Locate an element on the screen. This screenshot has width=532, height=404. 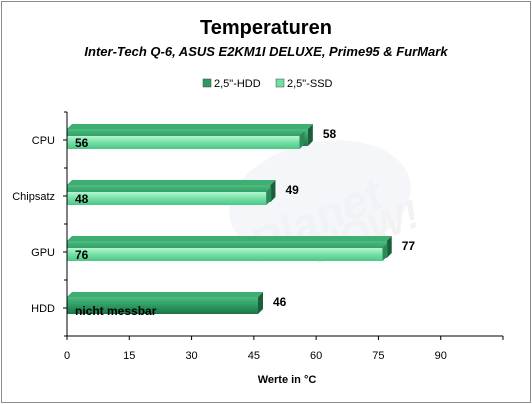
bar-ssd-gpu is located at coordinates (227, 252).